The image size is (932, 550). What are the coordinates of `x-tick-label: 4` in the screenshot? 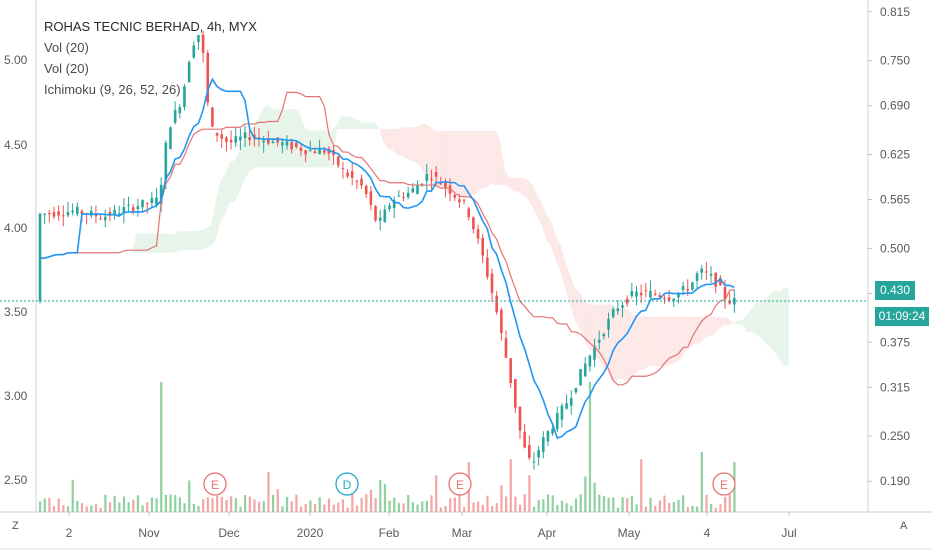 It's located at (707, 533).